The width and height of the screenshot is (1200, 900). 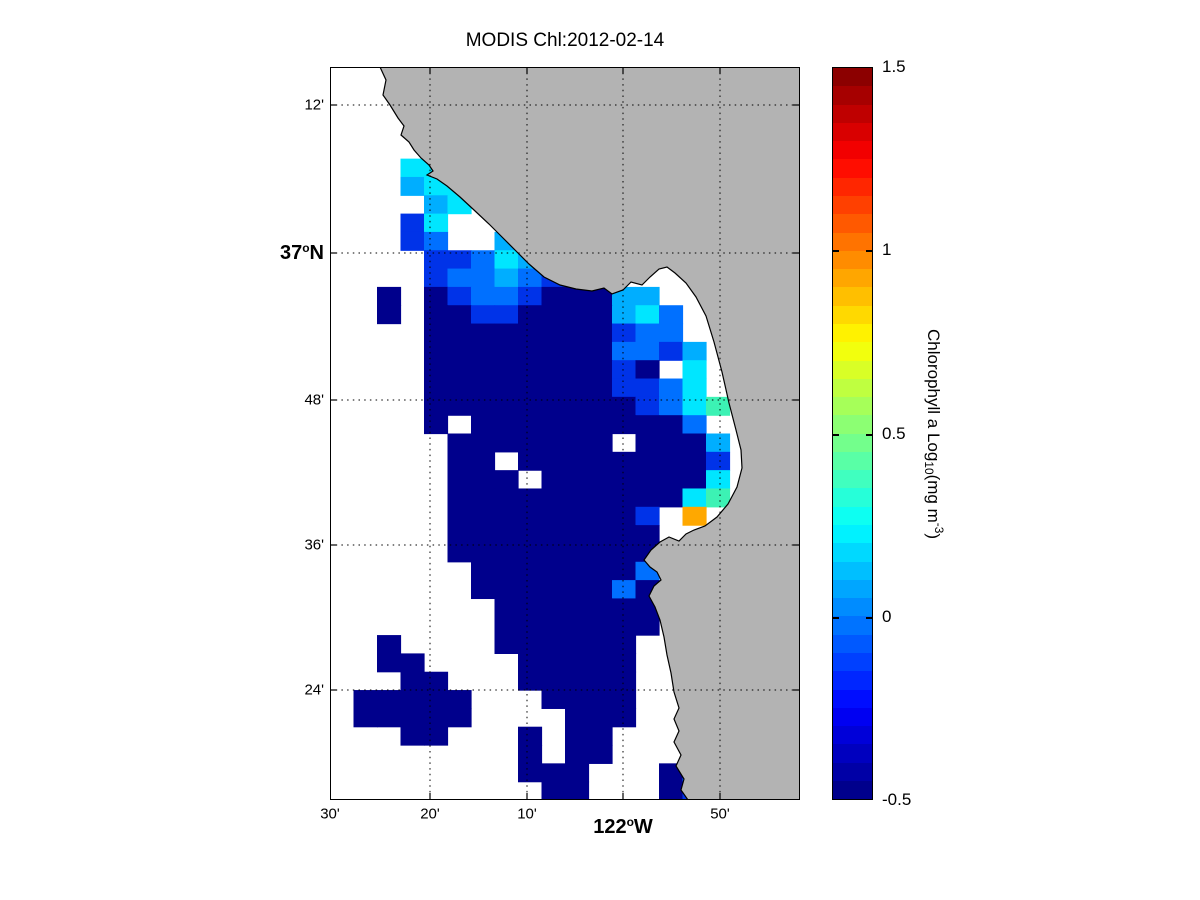 I want to click on x-tick-label: 30', so click(x=330, y=814).